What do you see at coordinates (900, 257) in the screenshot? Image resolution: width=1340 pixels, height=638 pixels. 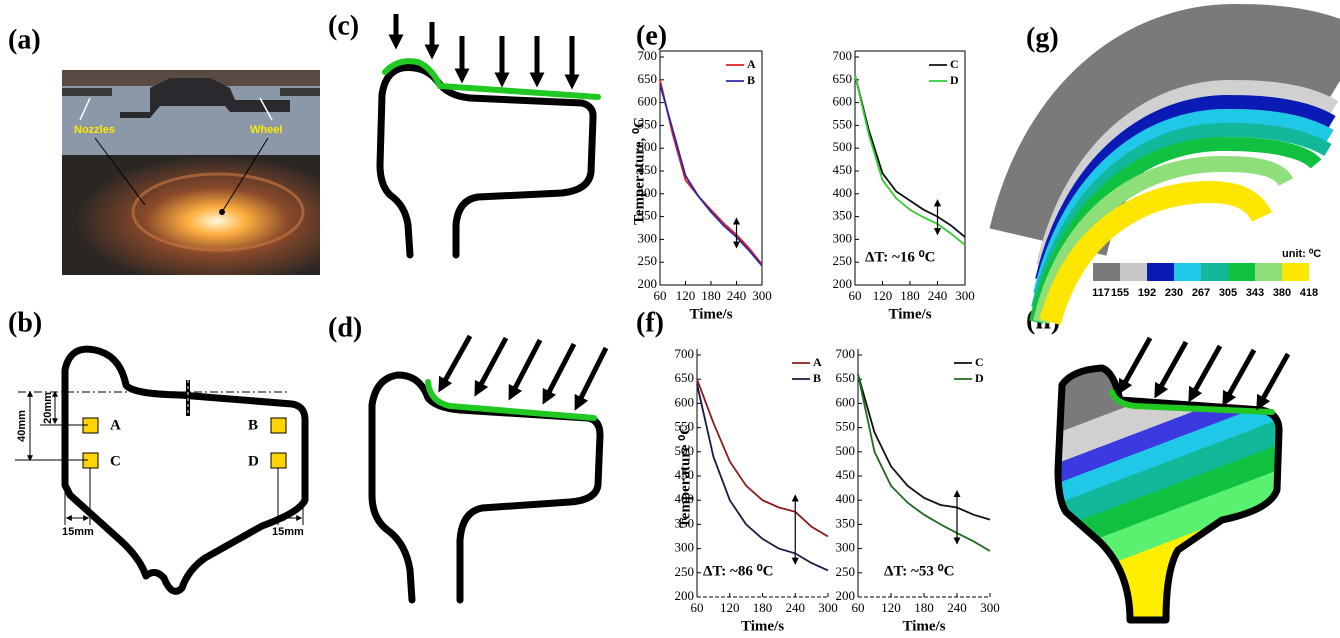 I see `annotation: ΔT: ~16 ⁰C` at bounding box center [900, 257].